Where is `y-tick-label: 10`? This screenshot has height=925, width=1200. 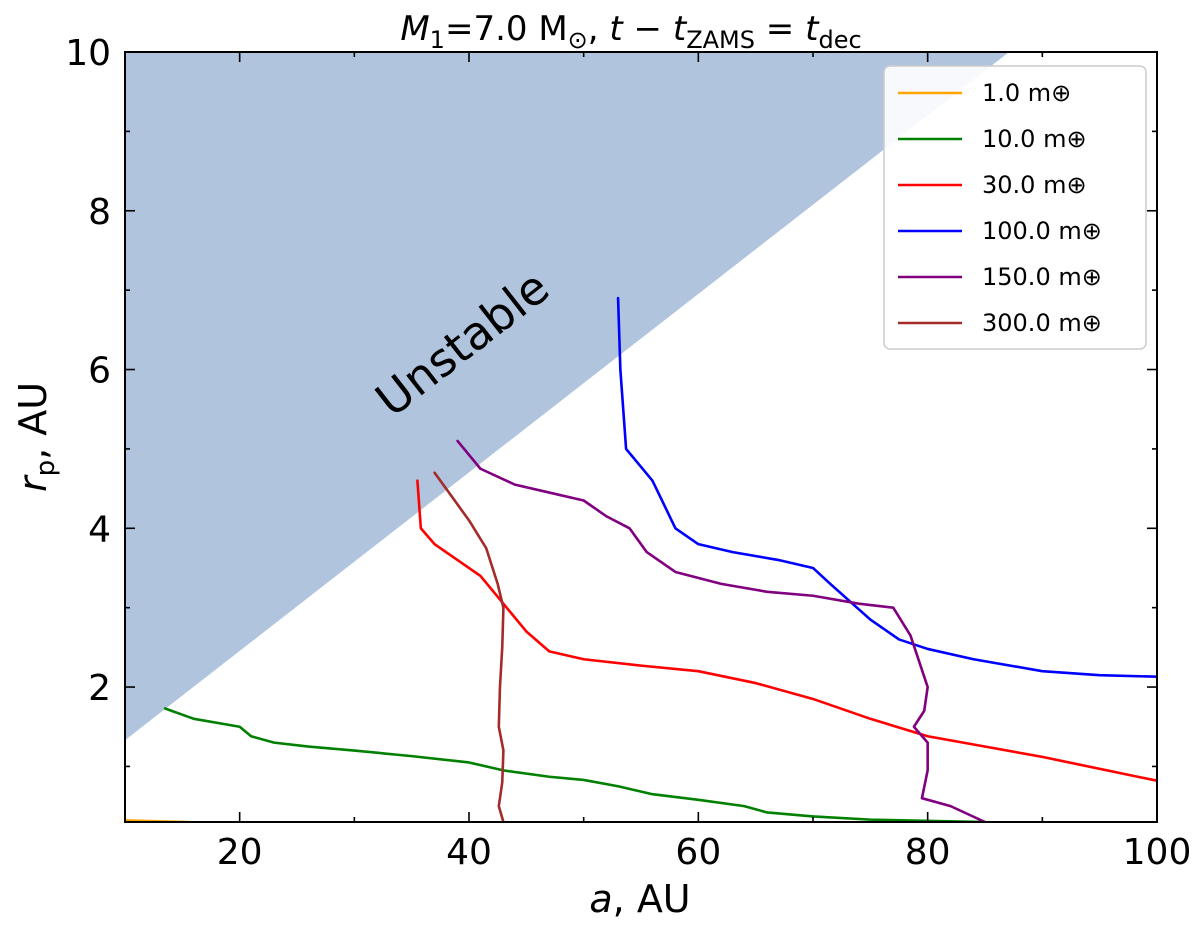
y-tick-label: 10 is located at coordinates (88, 53).